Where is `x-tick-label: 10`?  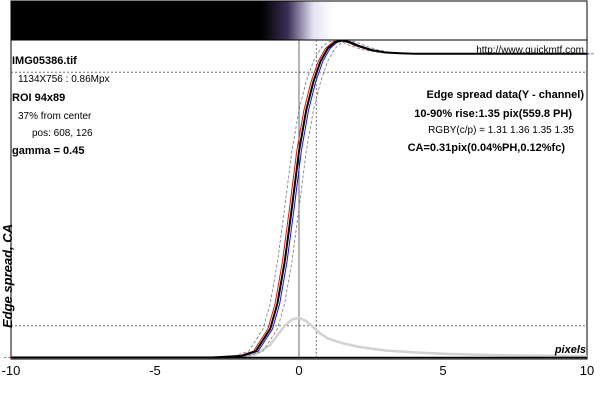
x-tick-label: 10 is located at coordinates (587, 370).